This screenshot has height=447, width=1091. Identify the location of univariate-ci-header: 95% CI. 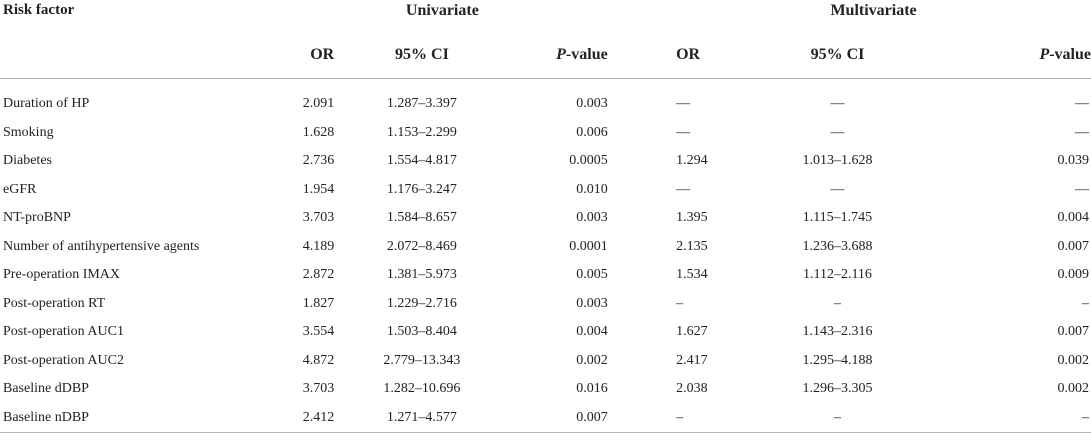
(422, 55).